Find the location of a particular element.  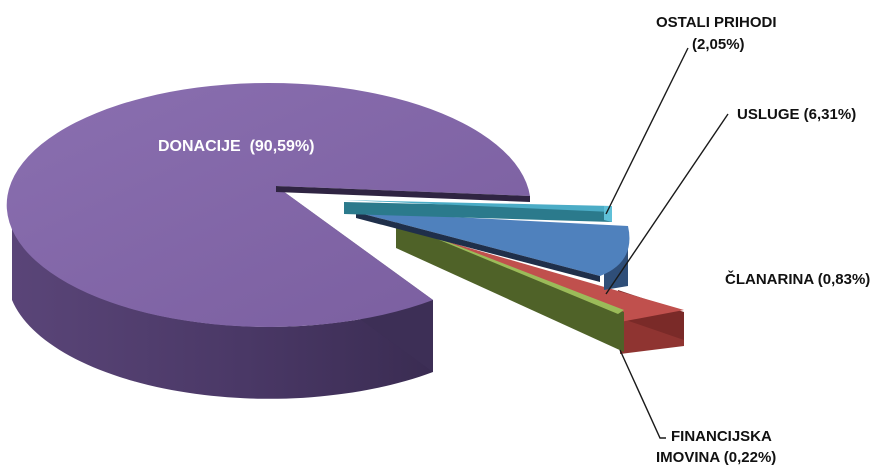

slice-ostali-prihodi is located at coordinates (478, 211).